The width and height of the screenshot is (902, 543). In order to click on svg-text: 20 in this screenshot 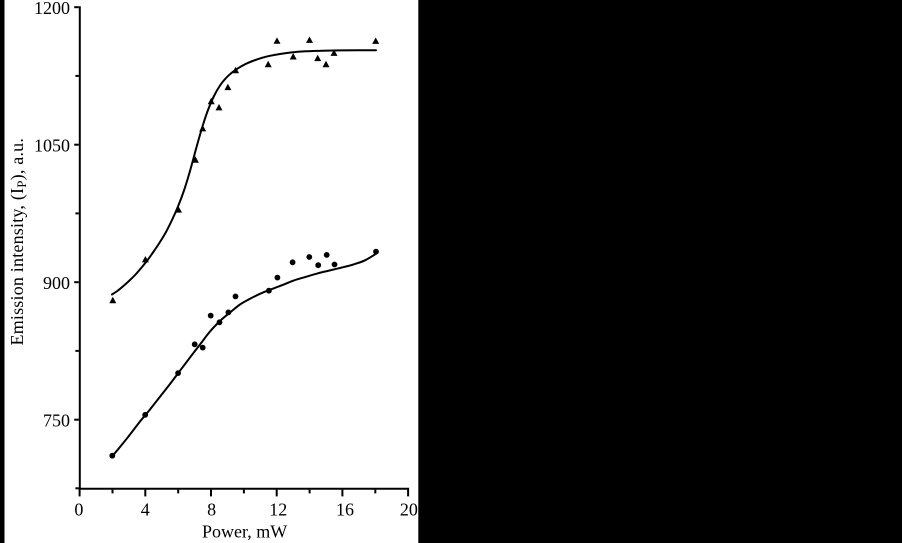, I will do `click(409, 510)`.